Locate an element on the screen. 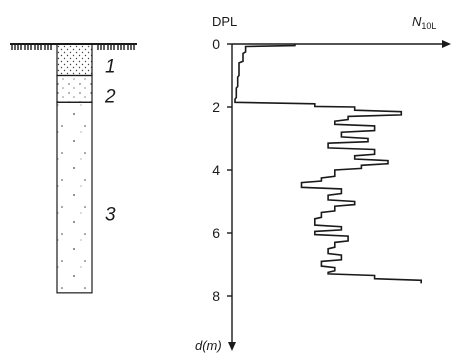 The height and width of the screenshot is (355, 456). chart-title: DPL is located at coordinates (224, 21).